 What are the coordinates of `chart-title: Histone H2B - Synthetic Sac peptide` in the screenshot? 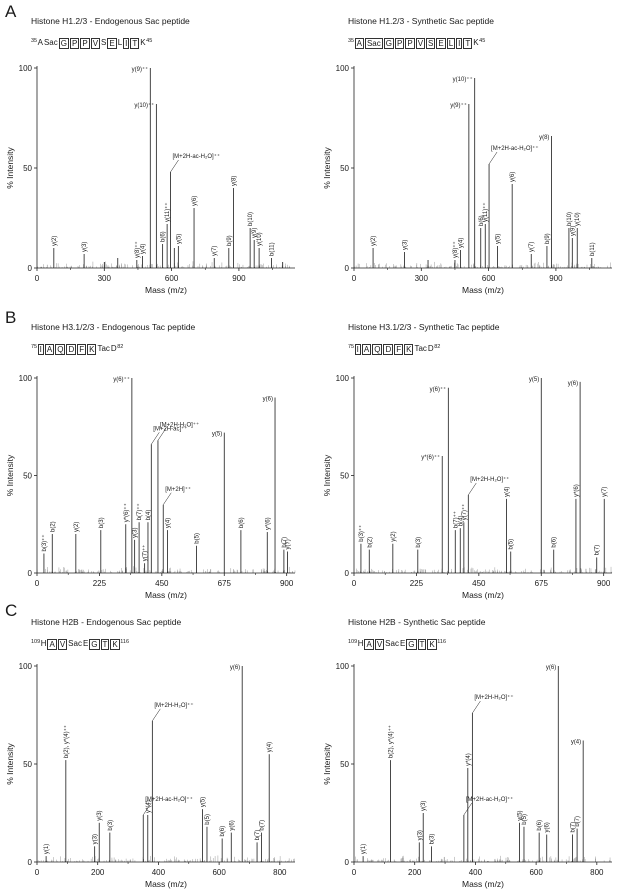 It's located at (417, 622).